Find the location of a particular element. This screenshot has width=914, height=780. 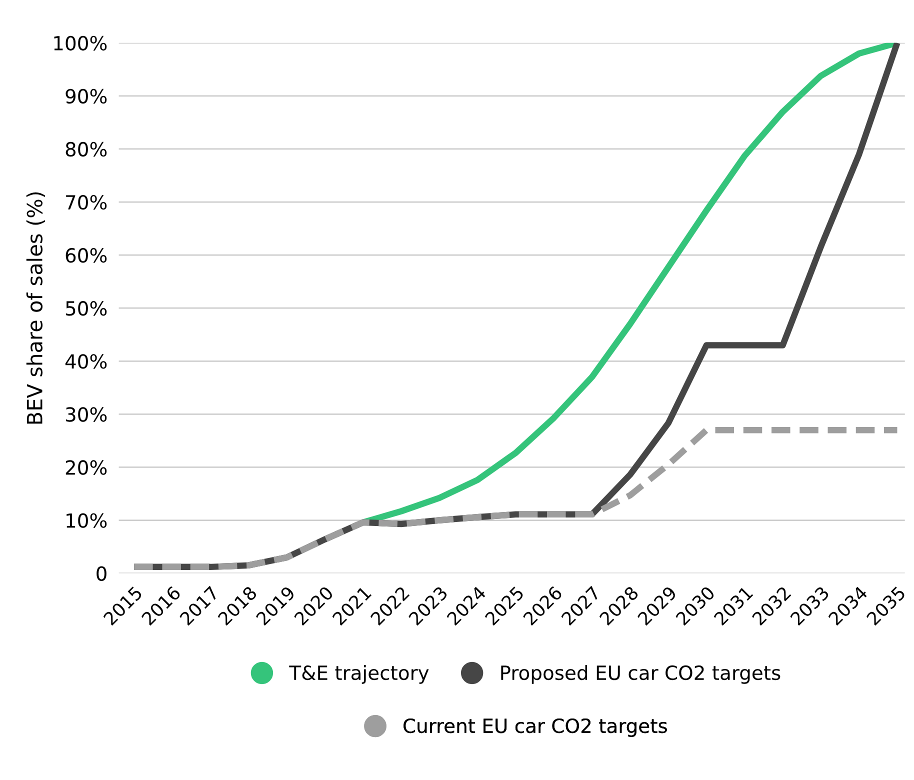

legend-label: T&E trajectory is located at coordinates (359, 674).